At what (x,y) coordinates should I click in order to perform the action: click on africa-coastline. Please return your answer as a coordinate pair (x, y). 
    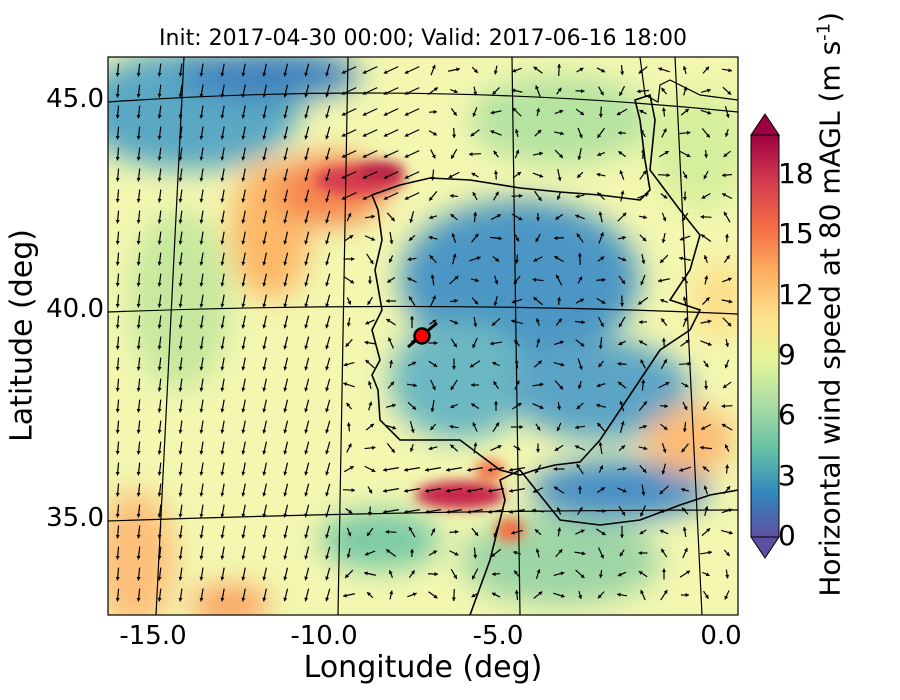
    Looking at the image, I should click on (603, 541).